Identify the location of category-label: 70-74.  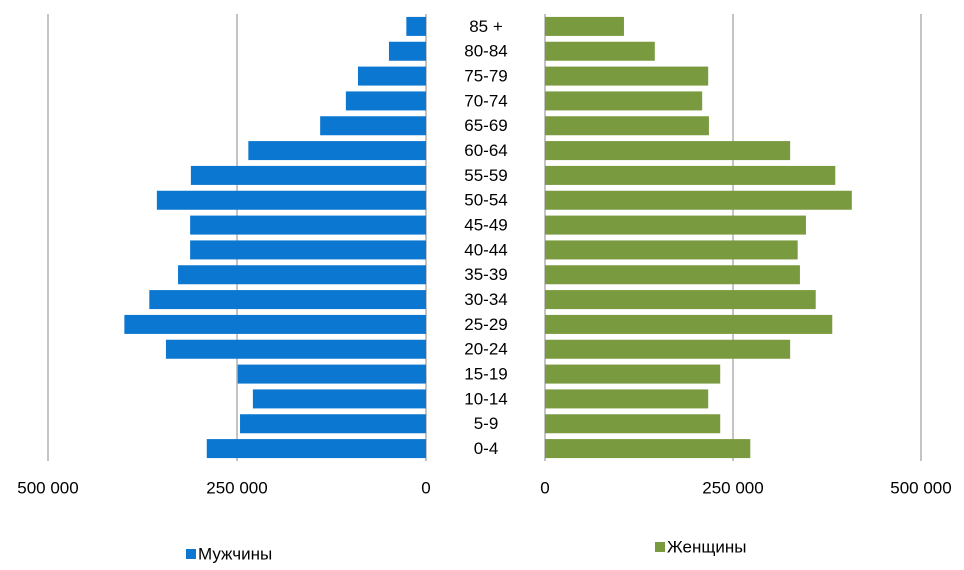
(485, 100).